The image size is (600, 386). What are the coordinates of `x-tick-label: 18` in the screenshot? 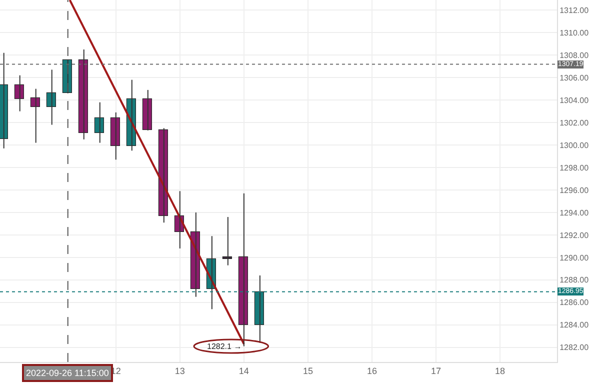 It's located at (500, 371).